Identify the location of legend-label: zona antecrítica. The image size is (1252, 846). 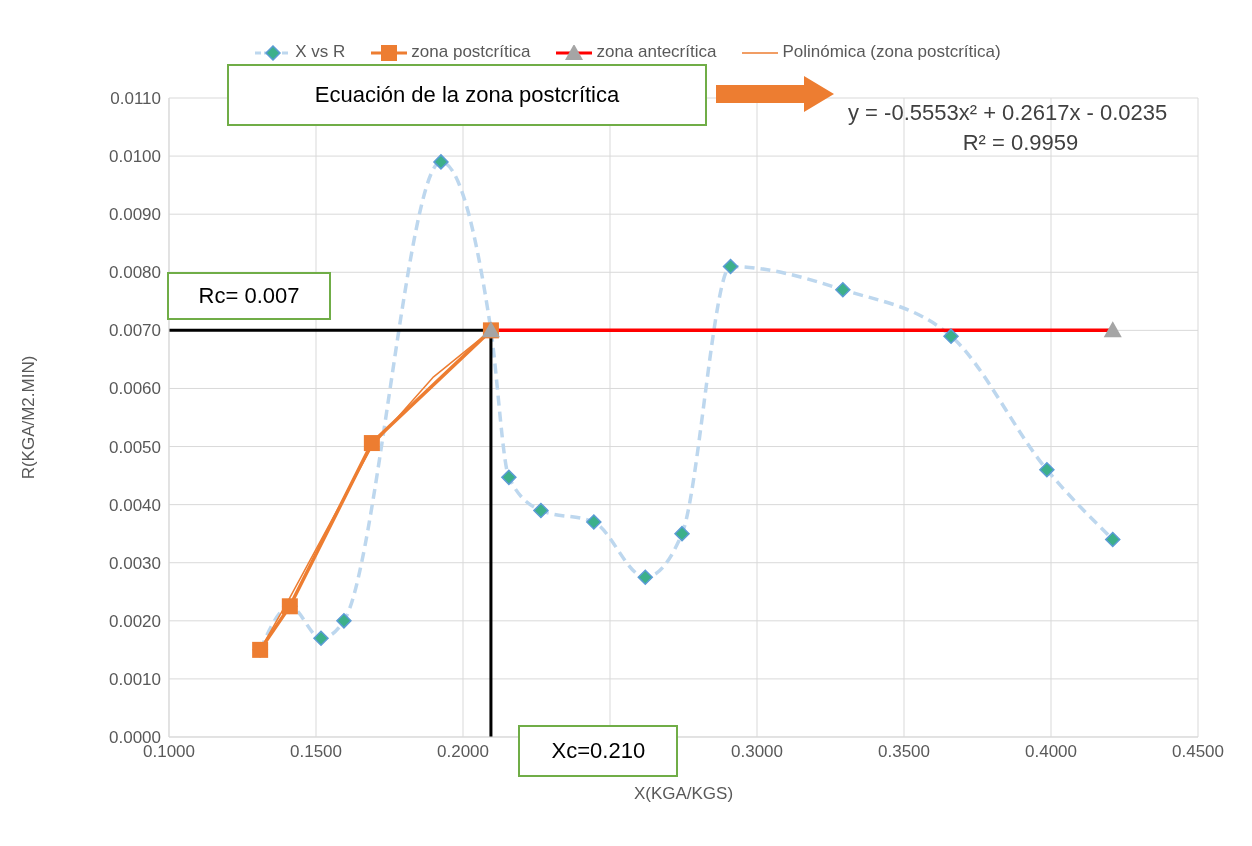
(656, 52).